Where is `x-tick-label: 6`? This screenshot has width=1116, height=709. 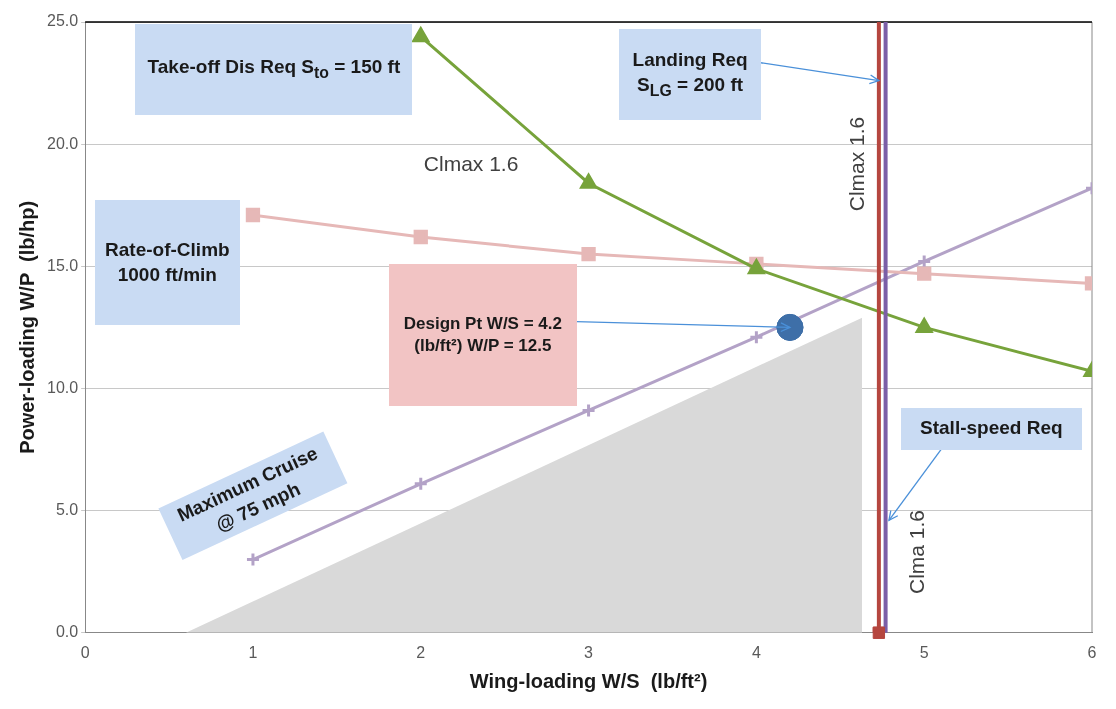
x-tick-label: 6 is located at coordinates (1092, 652).